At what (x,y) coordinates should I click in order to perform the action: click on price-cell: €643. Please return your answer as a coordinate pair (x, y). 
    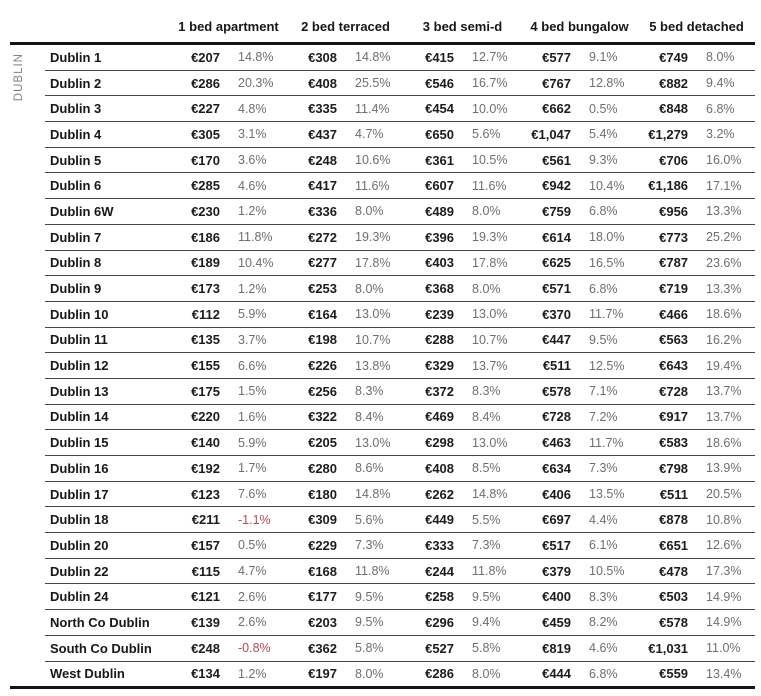
    Looking at the image, I should click on (663, 365).